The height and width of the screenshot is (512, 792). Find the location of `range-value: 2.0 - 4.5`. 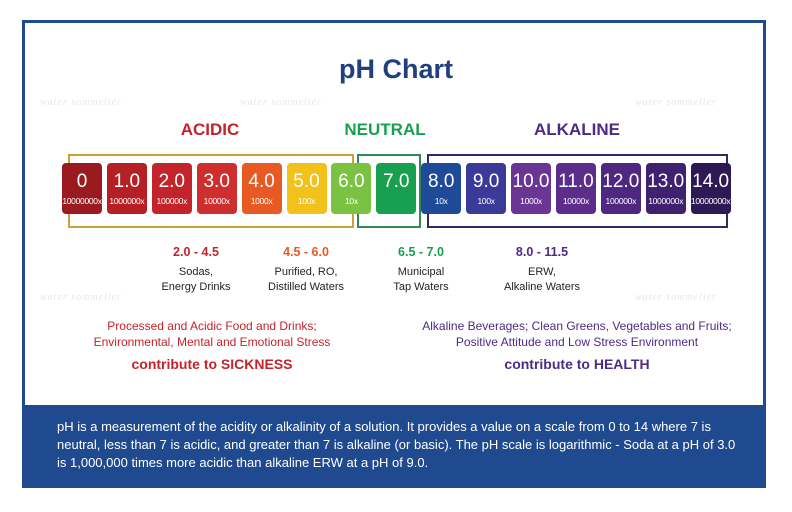

range-value: 2.0 - 4.5 is located at coordinates (196, 252).